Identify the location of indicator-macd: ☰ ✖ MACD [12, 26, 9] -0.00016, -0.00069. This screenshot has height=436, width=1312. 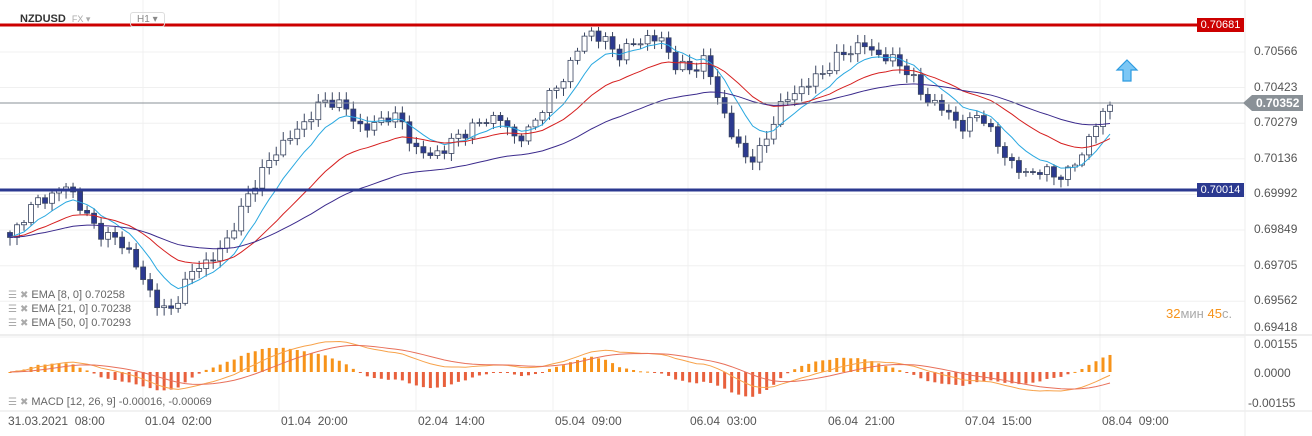
(110, 402).